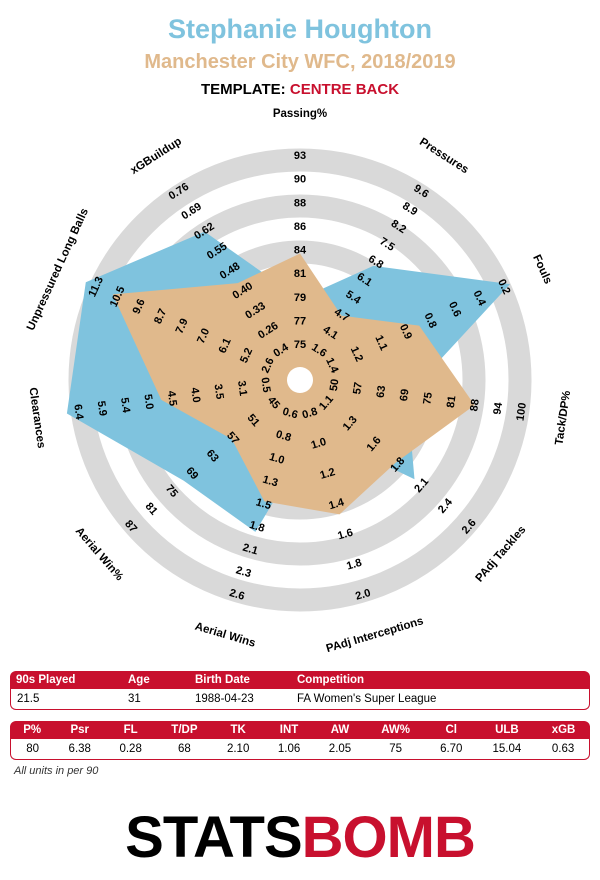 The image size is (600, 880). Describe the element at coordinates (451, 749) in the screenshot. I see `metric-value-cl: 6.70` at that location.